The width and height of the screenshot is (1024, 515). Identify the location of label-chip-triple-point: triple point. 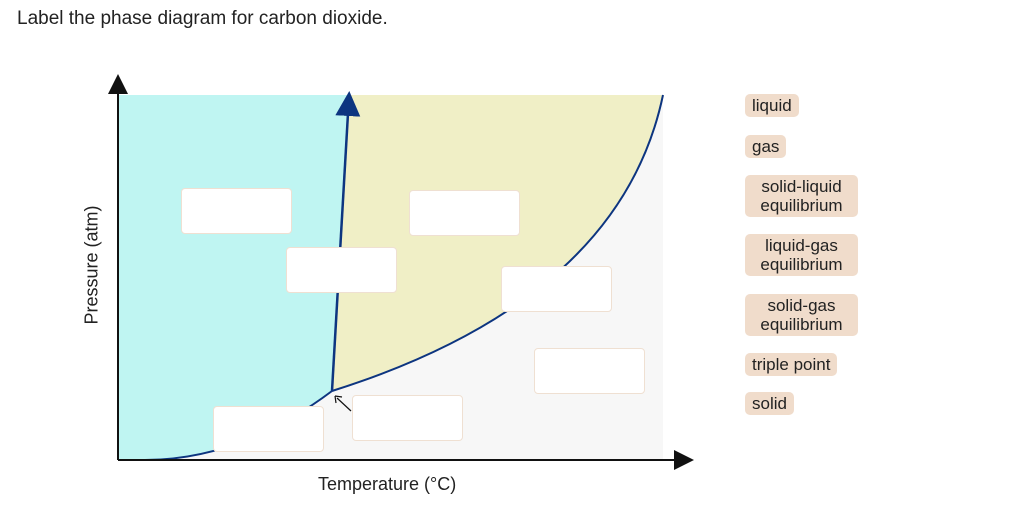
(791, 364).